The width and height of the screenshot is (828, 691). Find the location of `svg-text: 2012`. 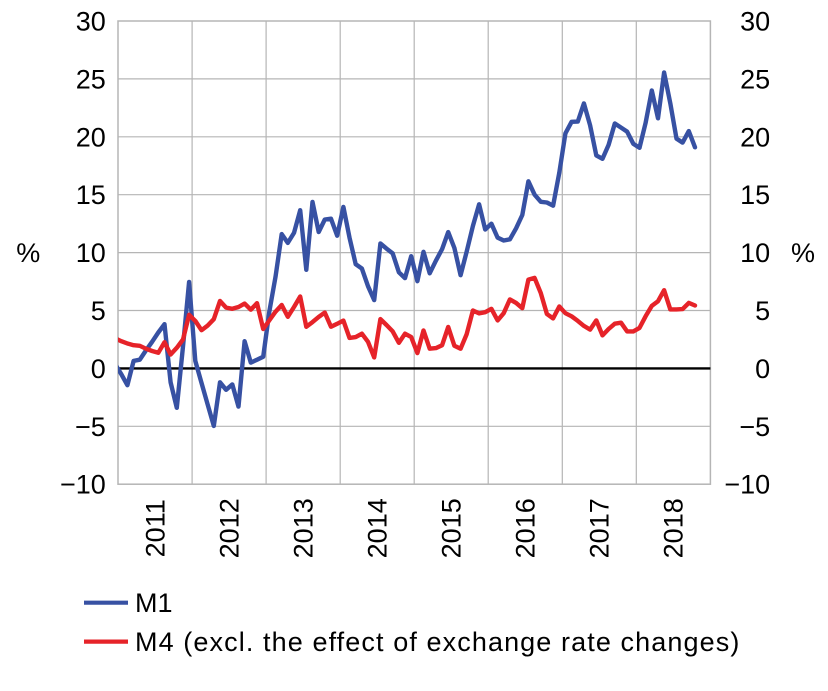

svg-text: 2012 is located at coordinates (229, 528).